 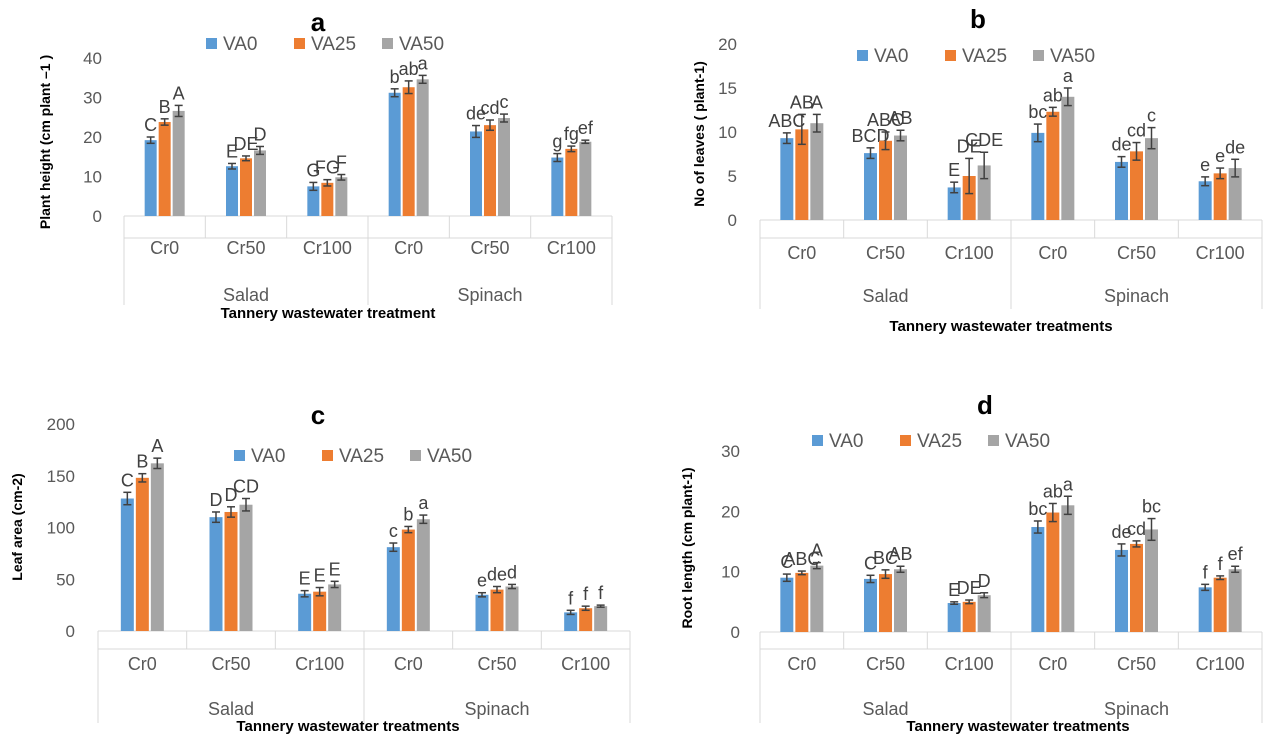 What do you see at coordinates (409, 69) in the screenshot?
I see `significance-label: ab` at bounding box center [409, 69].